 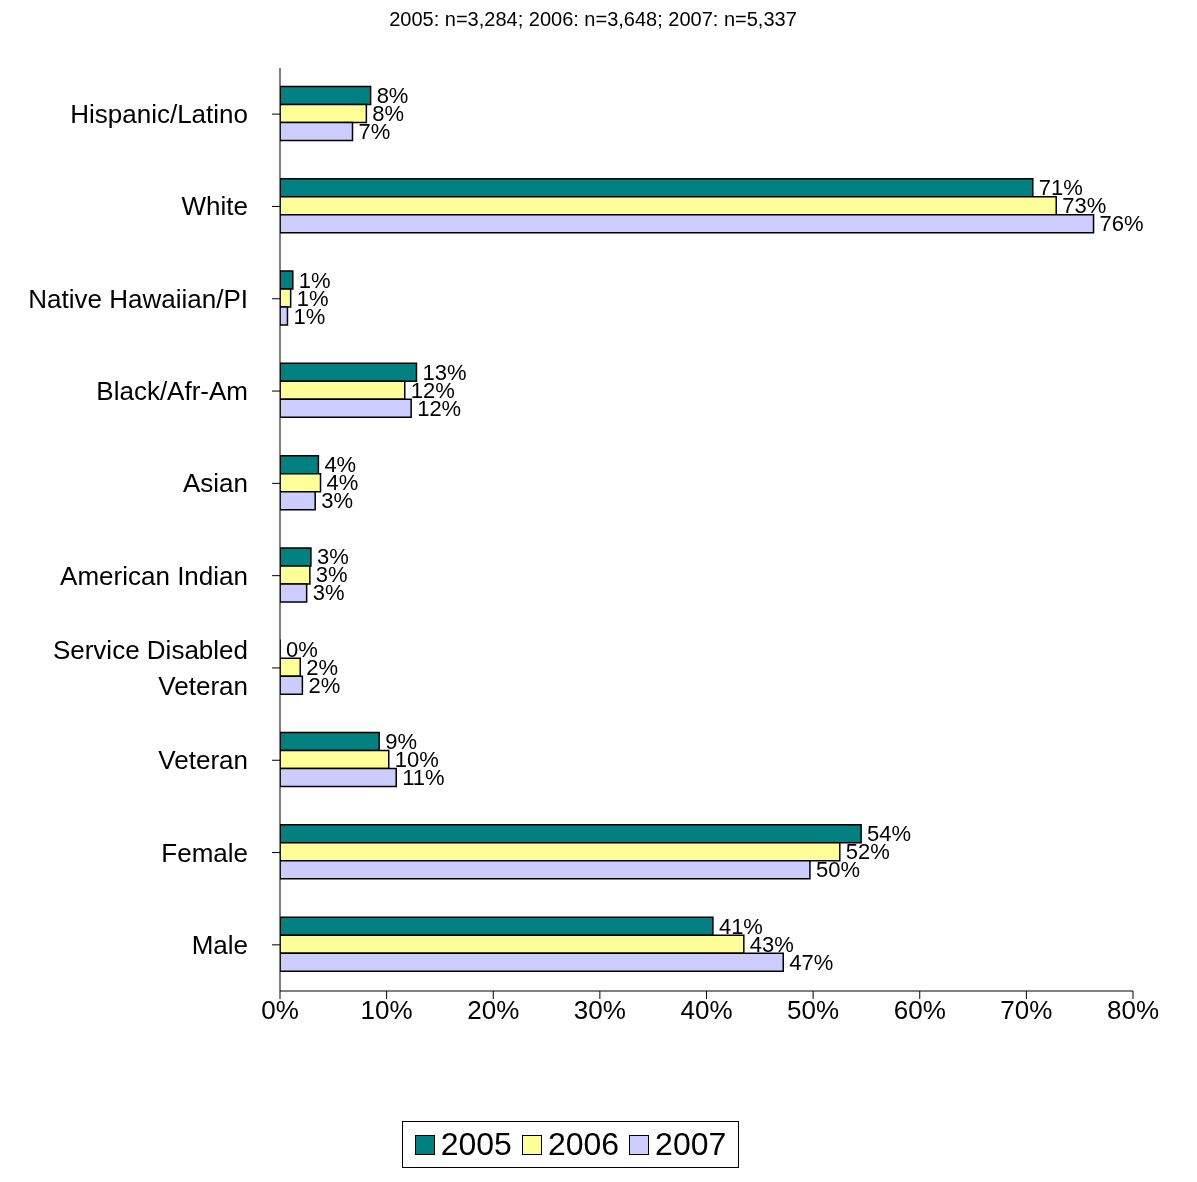 What do you see at coordinates (172, 391) in the screenshot?
I see `y-tick-label: Black/Afr-Am` at bounding box center [172, 391].